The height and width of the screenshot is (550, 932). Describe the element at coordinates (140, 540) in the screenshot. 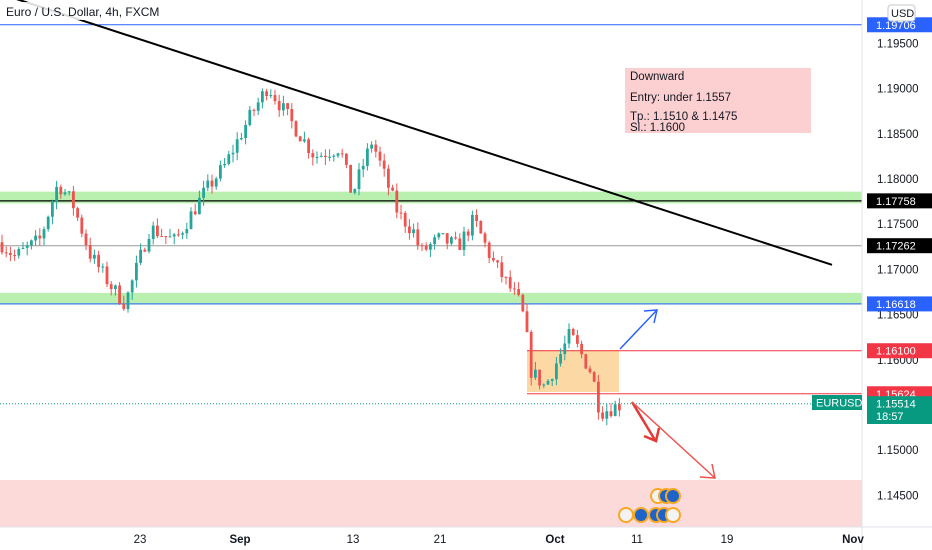

I see `x-tick-label: 23` at that location.